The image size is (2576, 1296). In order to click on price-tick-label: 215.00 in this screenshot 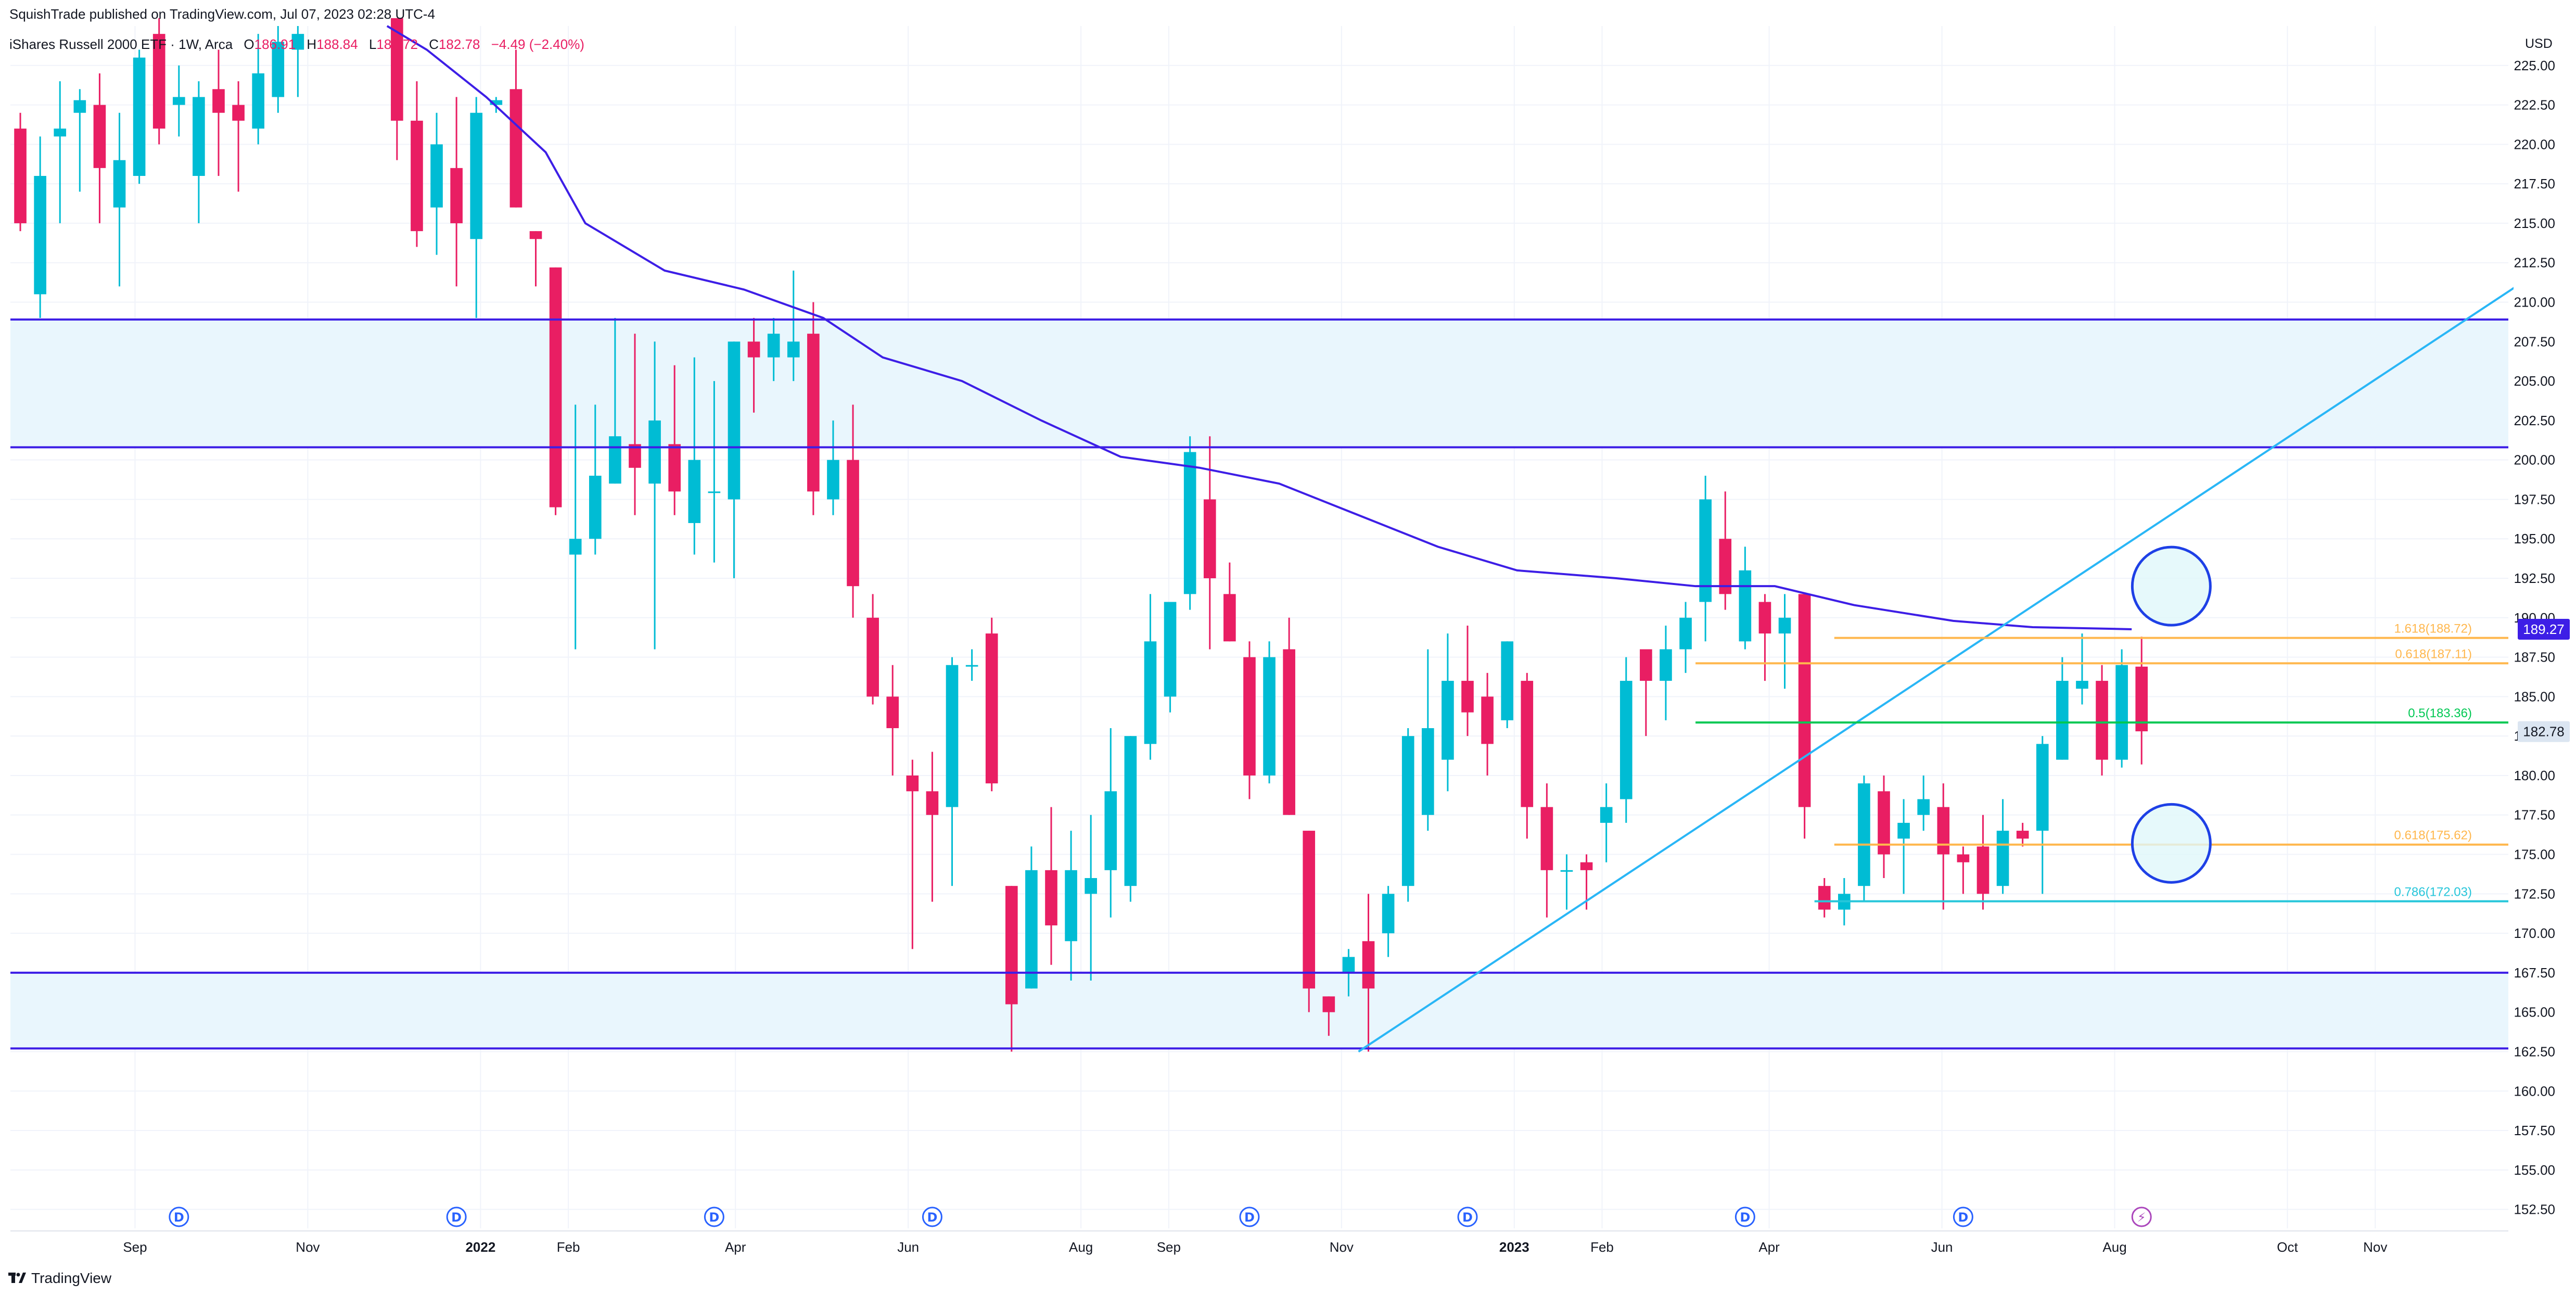, I will do `click(2534, 223)`.